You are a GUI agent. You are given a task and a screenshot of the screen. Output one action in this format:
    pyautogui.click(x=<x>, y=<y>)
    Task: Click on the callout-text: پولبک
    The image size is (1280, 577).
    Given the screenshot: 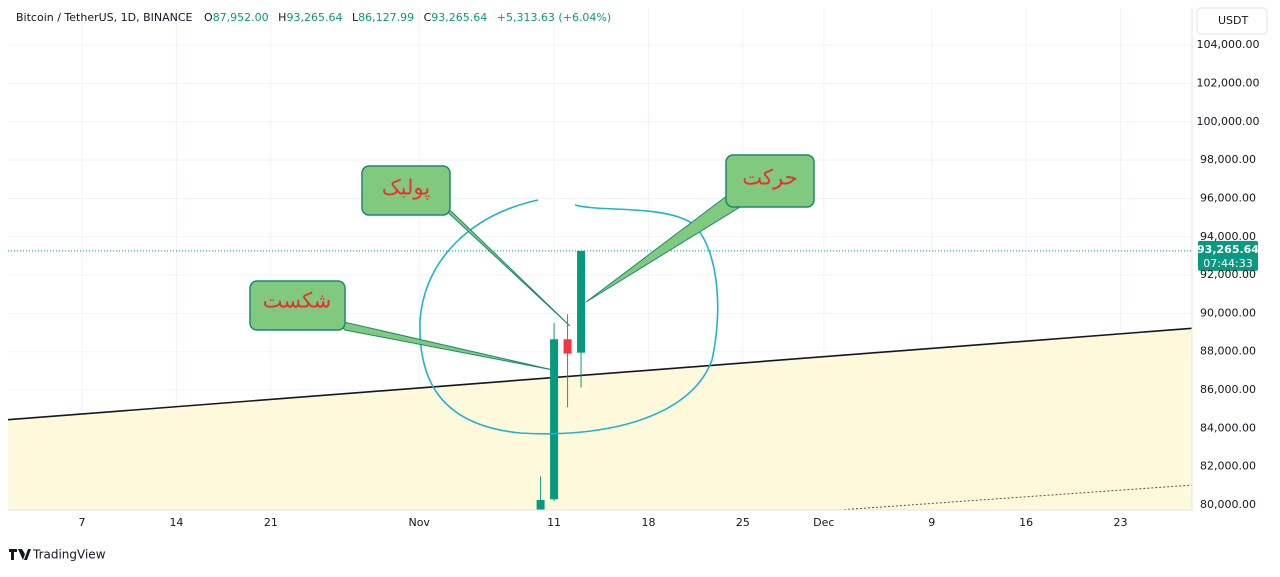 What is the action you would take?
    pyautogui.click(x=406, y=188)
    